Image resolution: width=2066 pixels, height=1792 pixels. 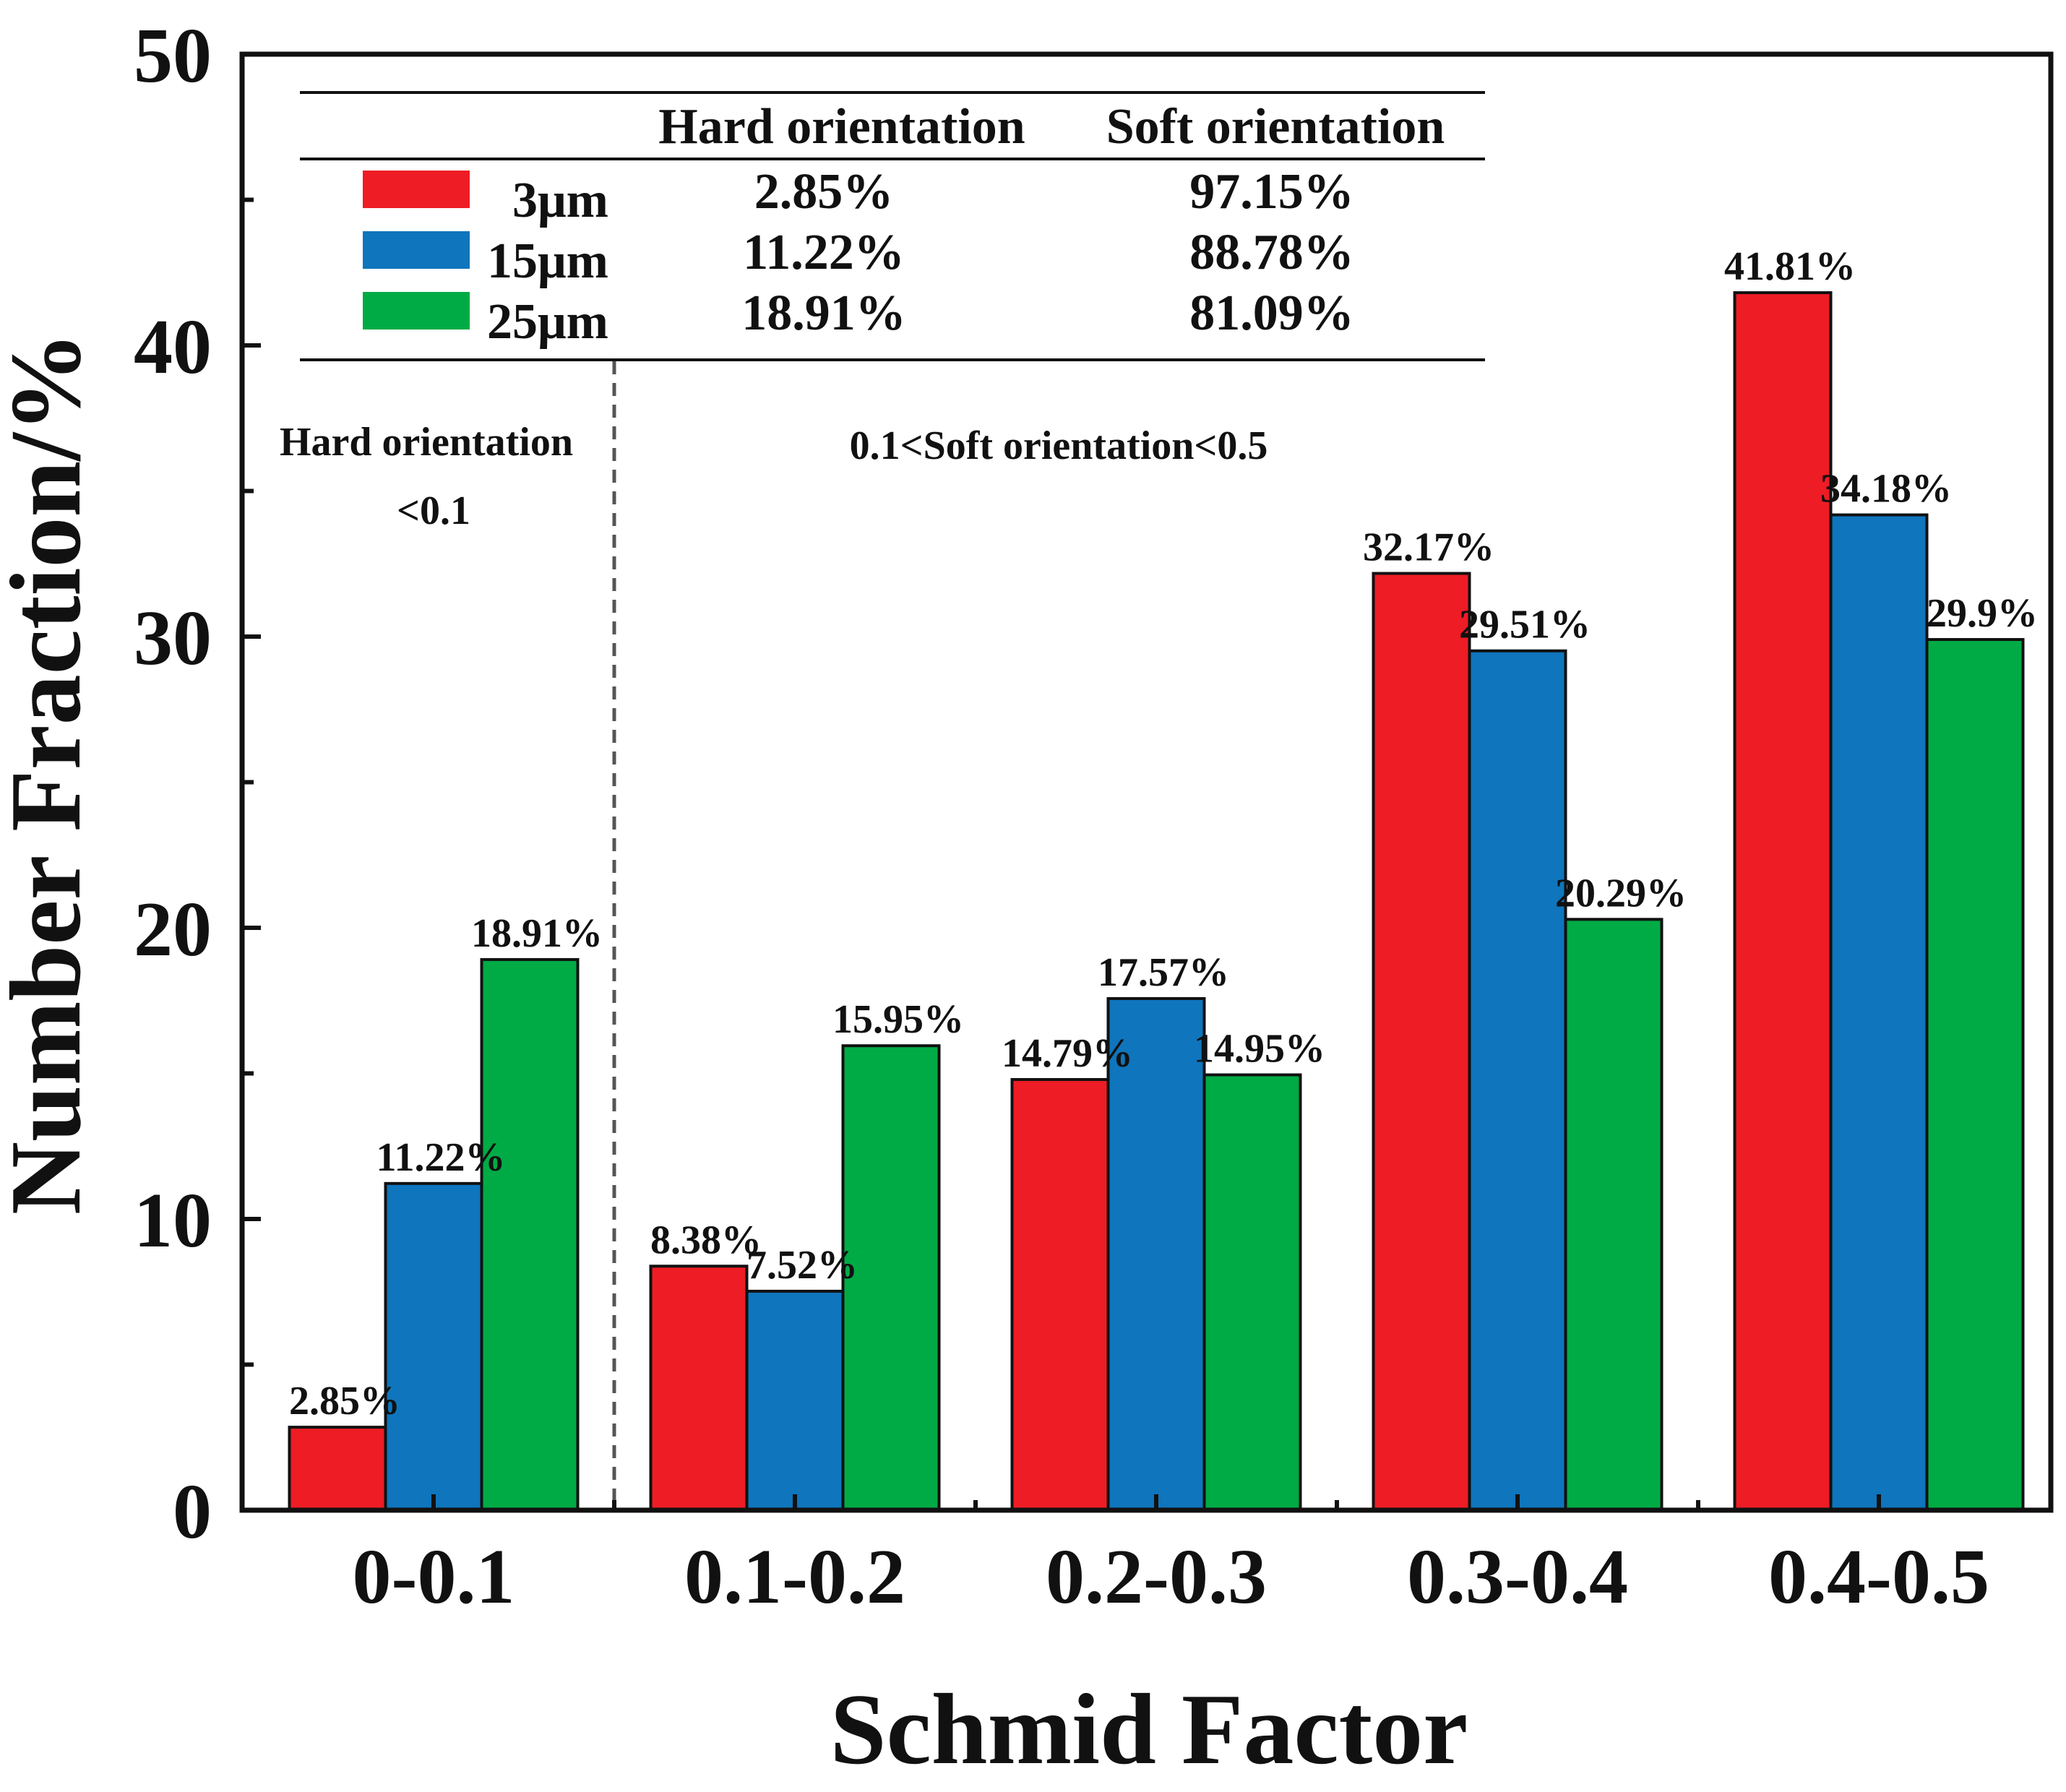 What do you see at coordinates (173, 347) in the screenshot?
I see `y-tick-label: 40` at bounding box center [173, 347].